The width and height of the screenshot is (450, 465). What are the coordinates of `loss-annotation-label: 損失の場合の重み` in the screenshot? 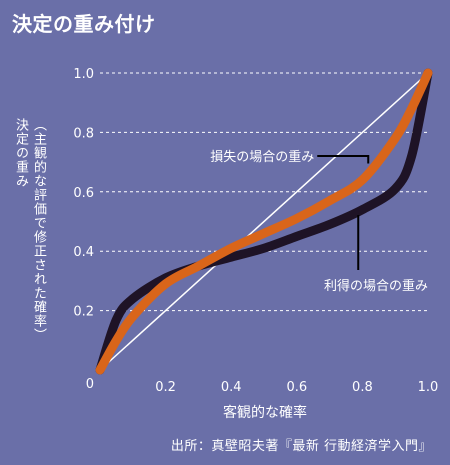 It's located at (262, 157).